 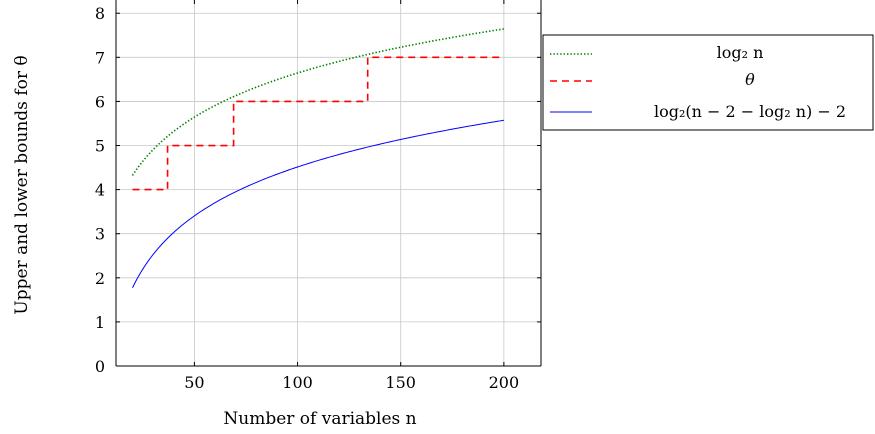 What do you see at coordinates (100, 57) in the screenshot?
I see `y-tick-label: 7` at bounding box center [100, 57].